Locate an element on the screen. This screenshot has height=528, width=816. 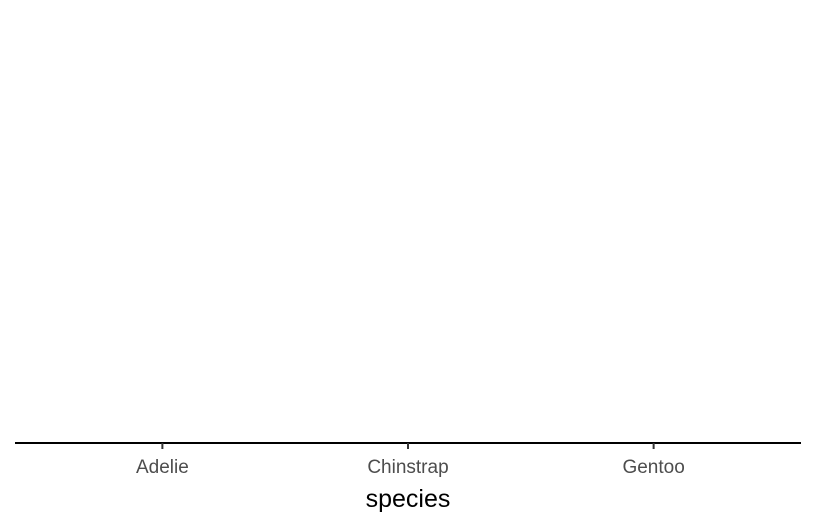
x-tick-label-gentoo: Gentoo is located at coordinates (653, 467).